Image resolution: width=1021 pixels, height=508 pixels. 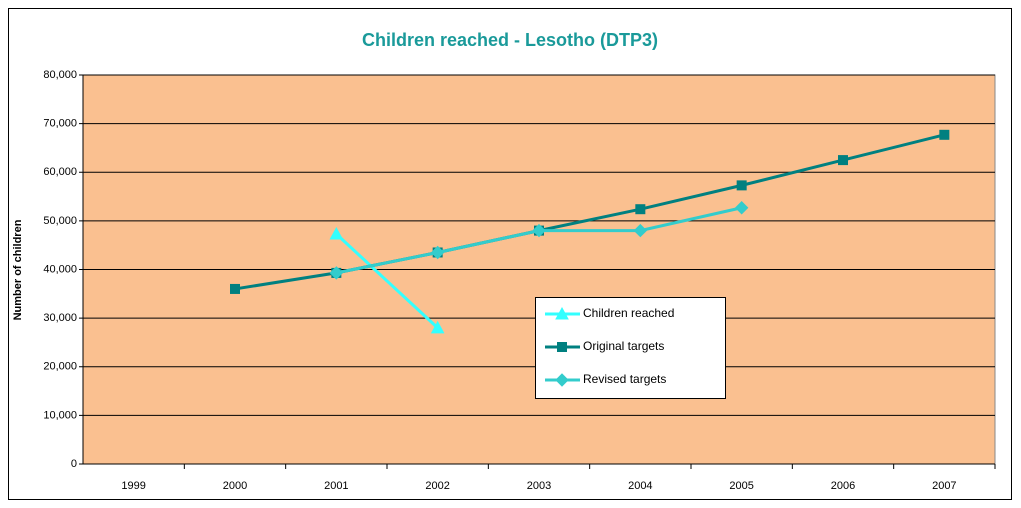 I want to click on legend-label: Children reached, so click(x=628, y=313).